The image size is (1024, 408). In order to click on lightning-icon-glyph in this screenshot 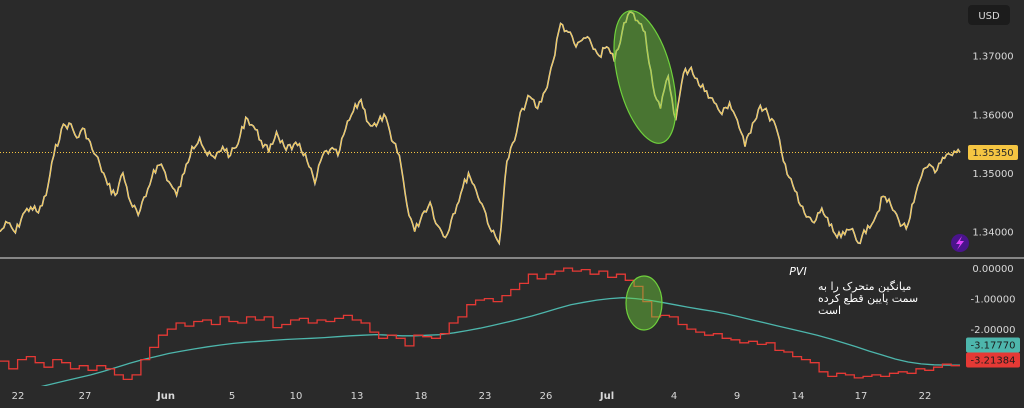, I will do `click(960, 243)`.